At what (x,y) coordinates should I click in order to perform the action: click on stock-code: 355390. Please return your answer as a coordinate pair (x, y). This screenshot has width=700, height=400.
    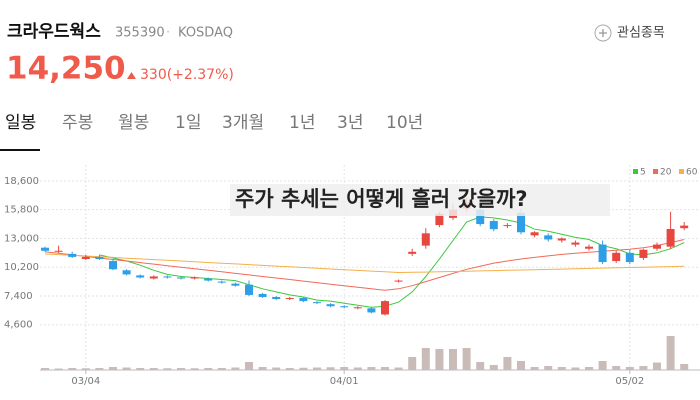
    Looking at the image, I should click on (140, 33).